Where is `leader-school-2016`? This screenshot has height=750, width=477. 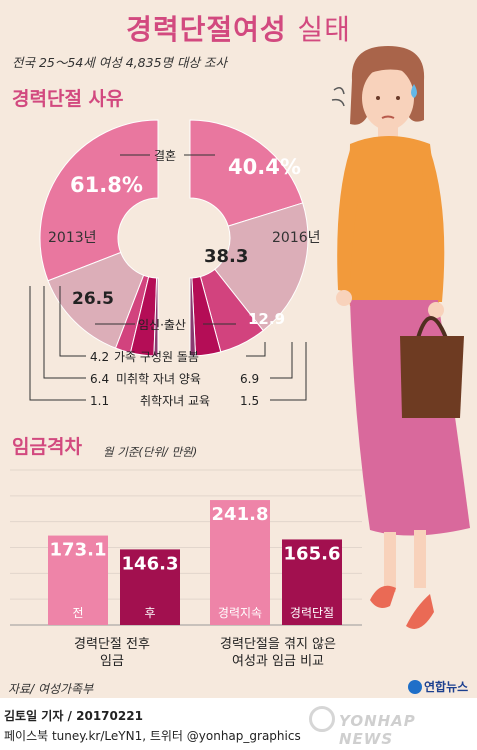
leader-school-2016 is located at coordinates (288, 371).